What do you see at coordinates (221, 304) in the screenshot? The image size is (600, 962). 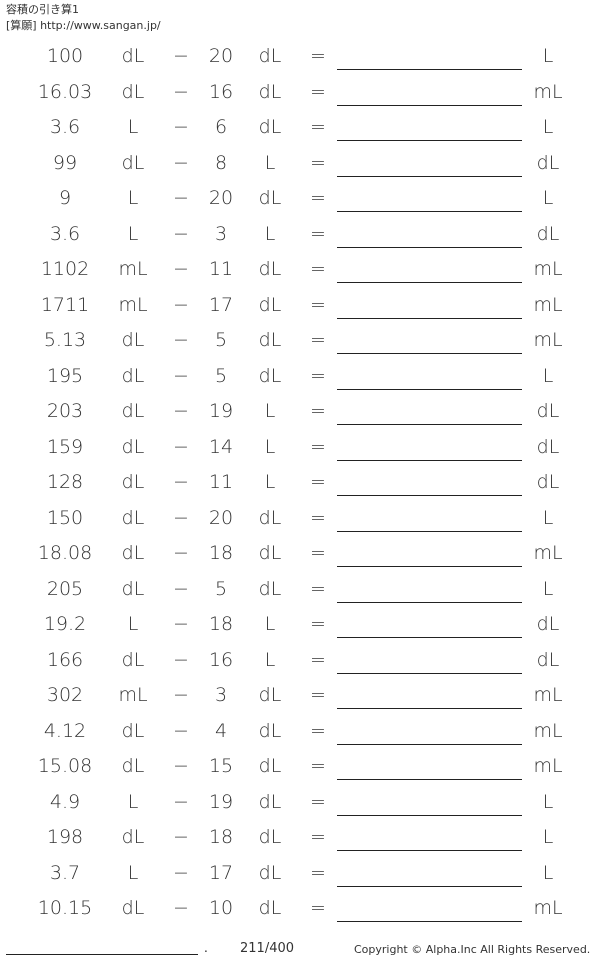 I see `operand-b: 17` at bounding box center [221, 304].